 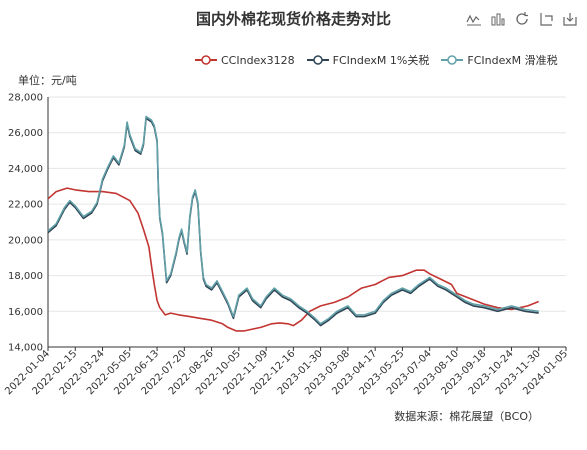 What do you see at coordinates (25, 276) in the screenshot?
I see `y-tick-label: 18,000` at bounding box center [25, 276].